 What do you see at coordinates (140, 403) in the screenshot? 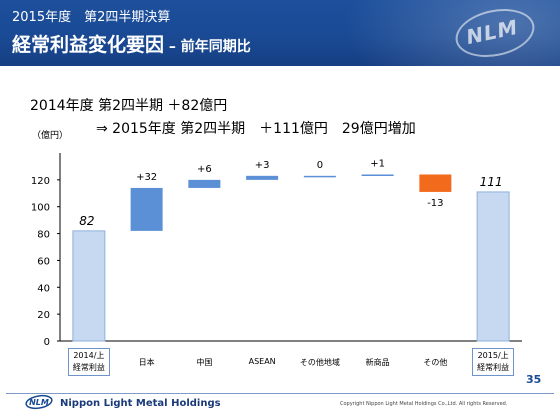
I see `company-name: Nippon Light Metal Holdings` at bounding box center [140, 403].